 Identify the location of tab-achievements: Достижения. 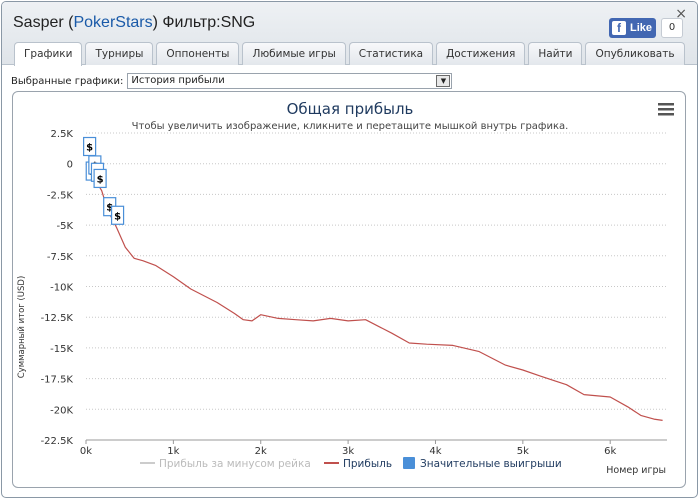
(481, 53).